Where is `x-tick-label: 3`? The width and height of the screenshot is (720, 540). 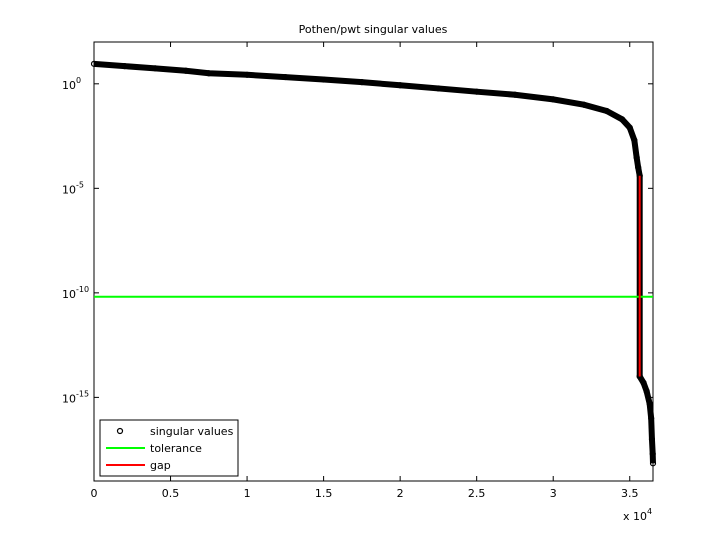 x-tick-label: 3 is located at coordinates (553, 493).